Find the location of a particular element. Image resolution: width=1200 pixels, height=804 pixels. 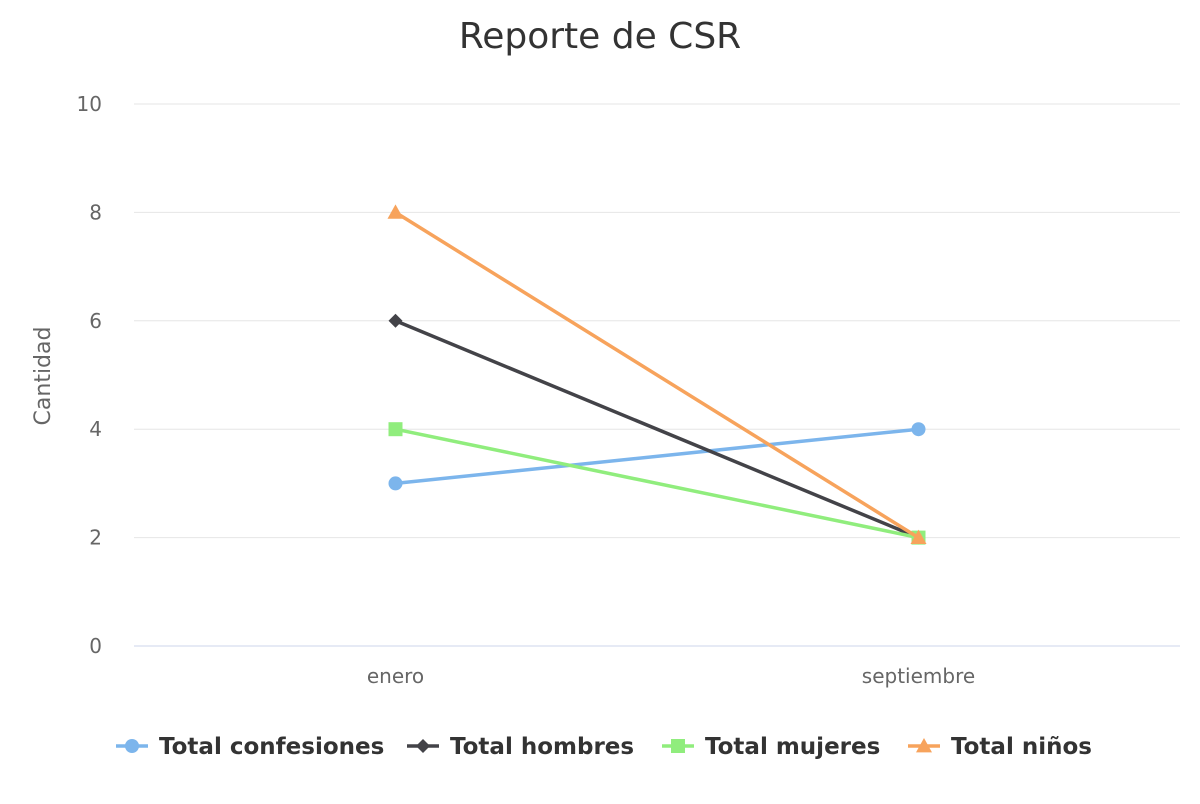

y-tick-label: 0 is located at coordinates (95, 646).